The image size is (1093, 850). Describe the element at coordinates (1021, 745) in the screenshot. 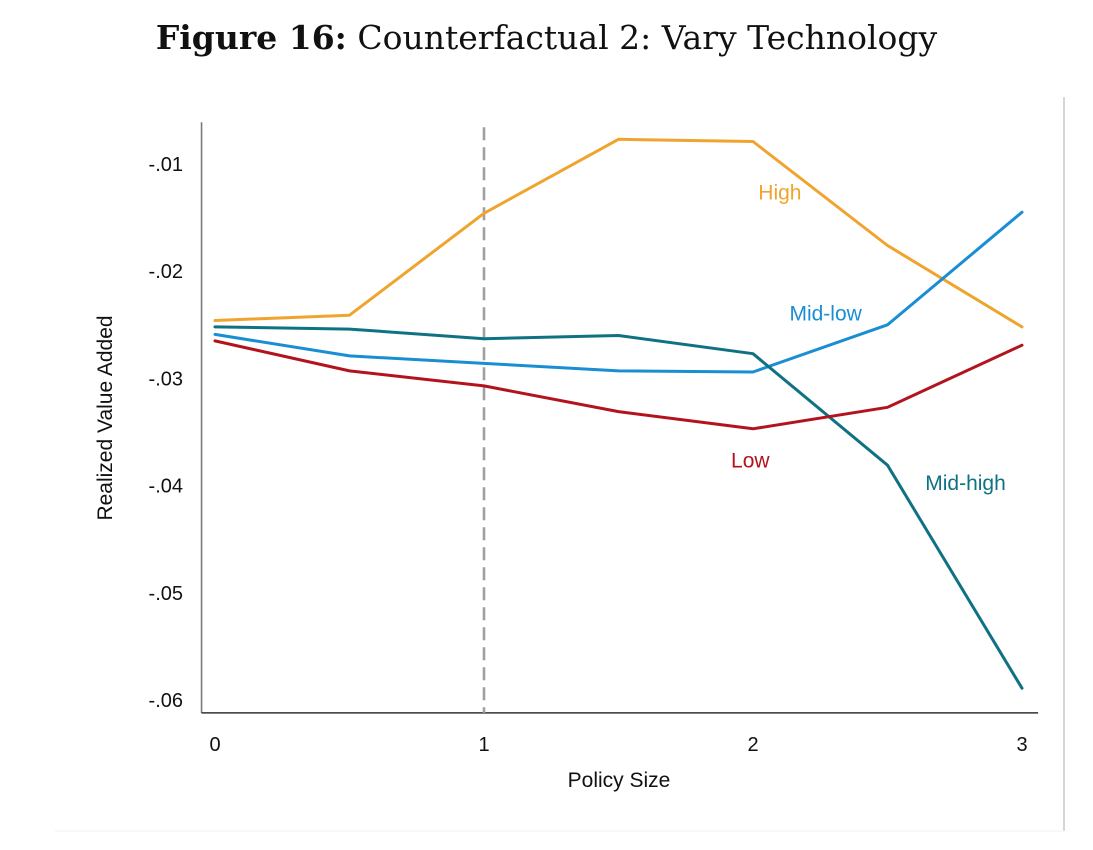

I see `x-tick-label: 3` at that location.